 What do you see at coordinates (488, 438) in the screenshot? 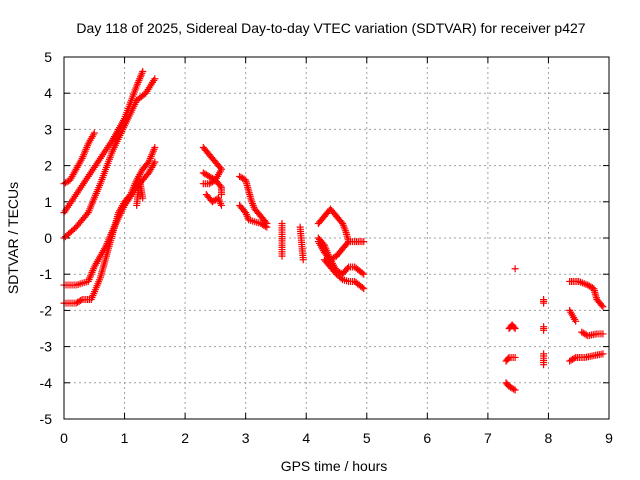
I see `x-tick-label: 7` at bounding box center [488, 438].